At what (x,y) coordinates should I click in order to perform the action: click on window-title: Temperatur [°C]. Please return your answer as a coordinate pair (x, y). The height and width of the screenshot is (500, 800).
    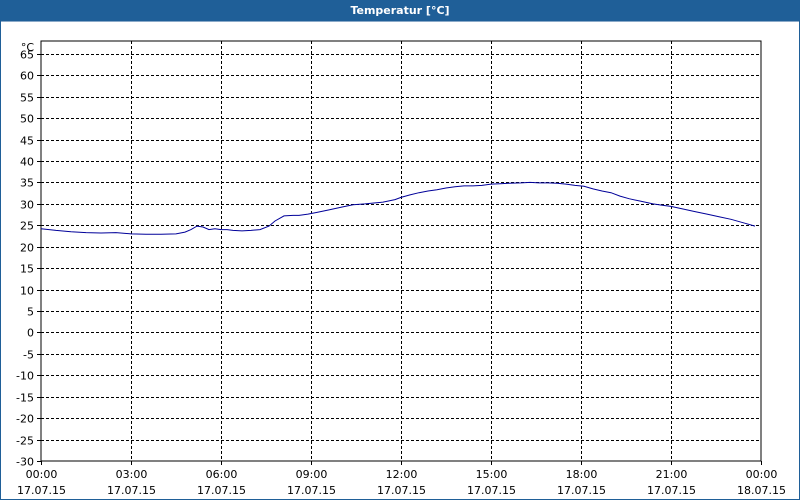
    Looking at the image, I should click on (400, 11).